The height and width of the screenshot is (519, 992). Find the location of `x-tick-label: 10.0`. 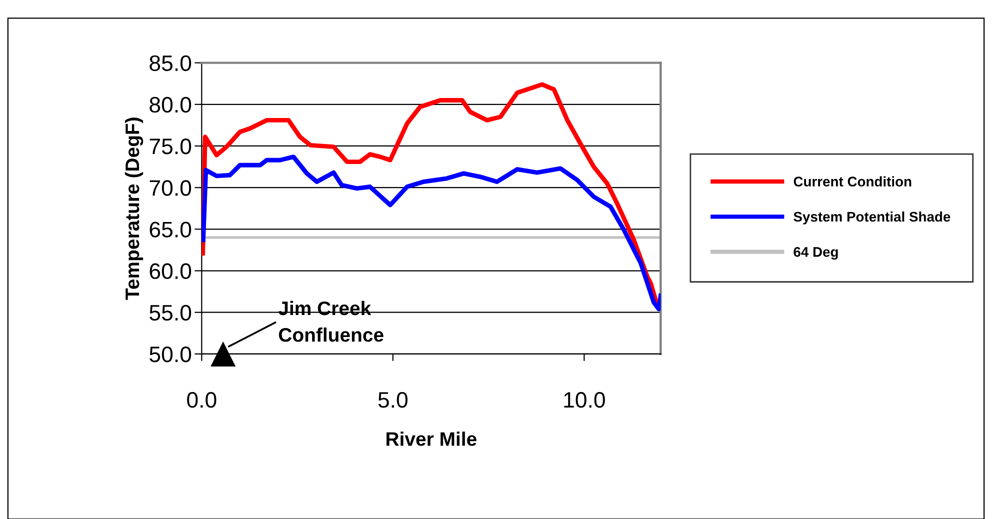

x-tick-label: 10.0 is located at coordinates (584, 400).